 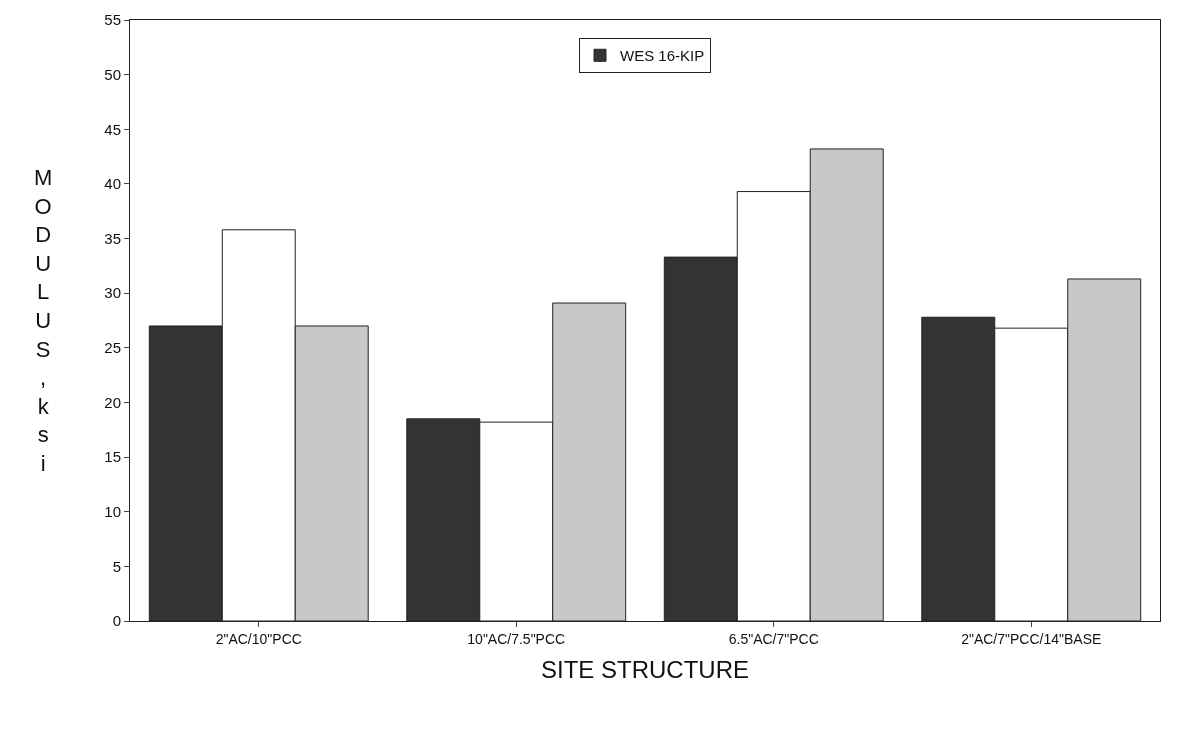 I want to click on text: MODULUS, ksi, so click(x=43, y=320).